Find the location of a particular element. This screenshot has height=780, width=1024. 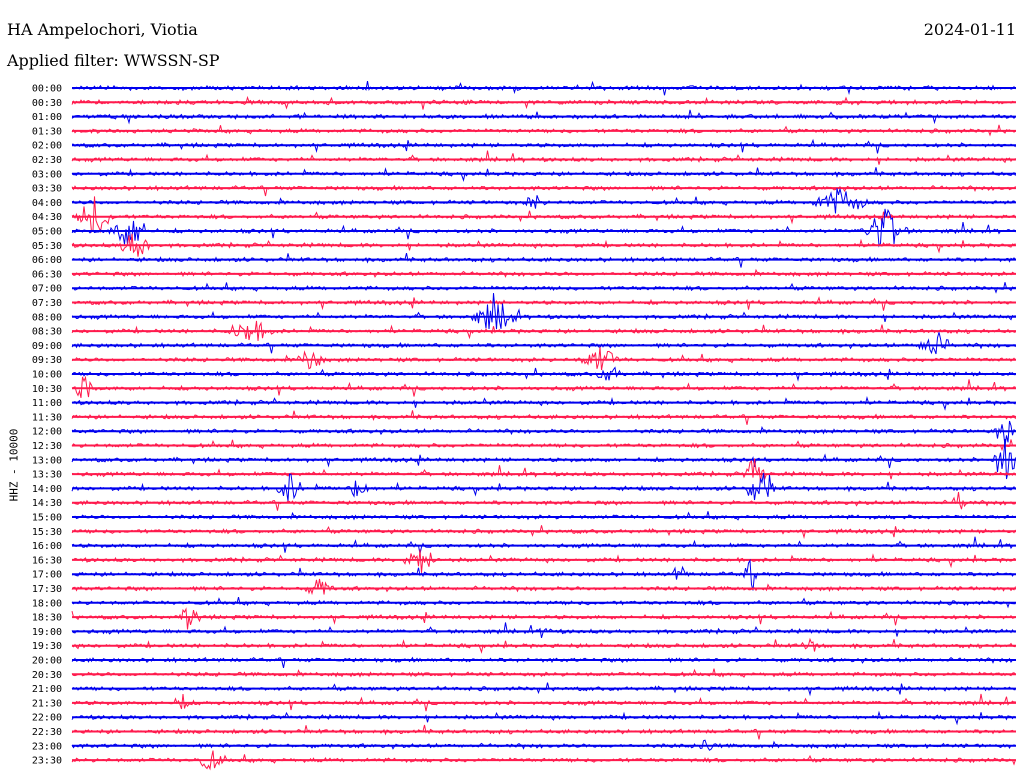

time-label-1430: 14:30 is located at coordinates (47, 503).